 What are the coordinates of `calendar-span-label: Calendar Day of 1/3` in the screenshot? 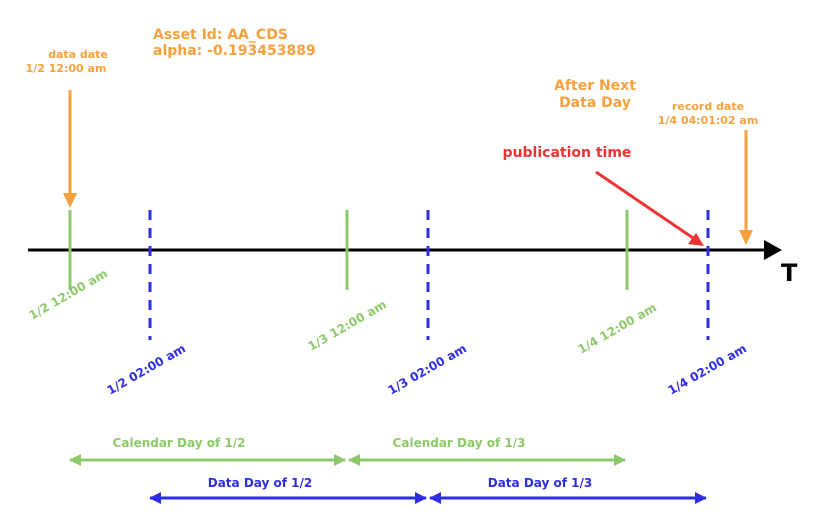 It's located at (459, 443).